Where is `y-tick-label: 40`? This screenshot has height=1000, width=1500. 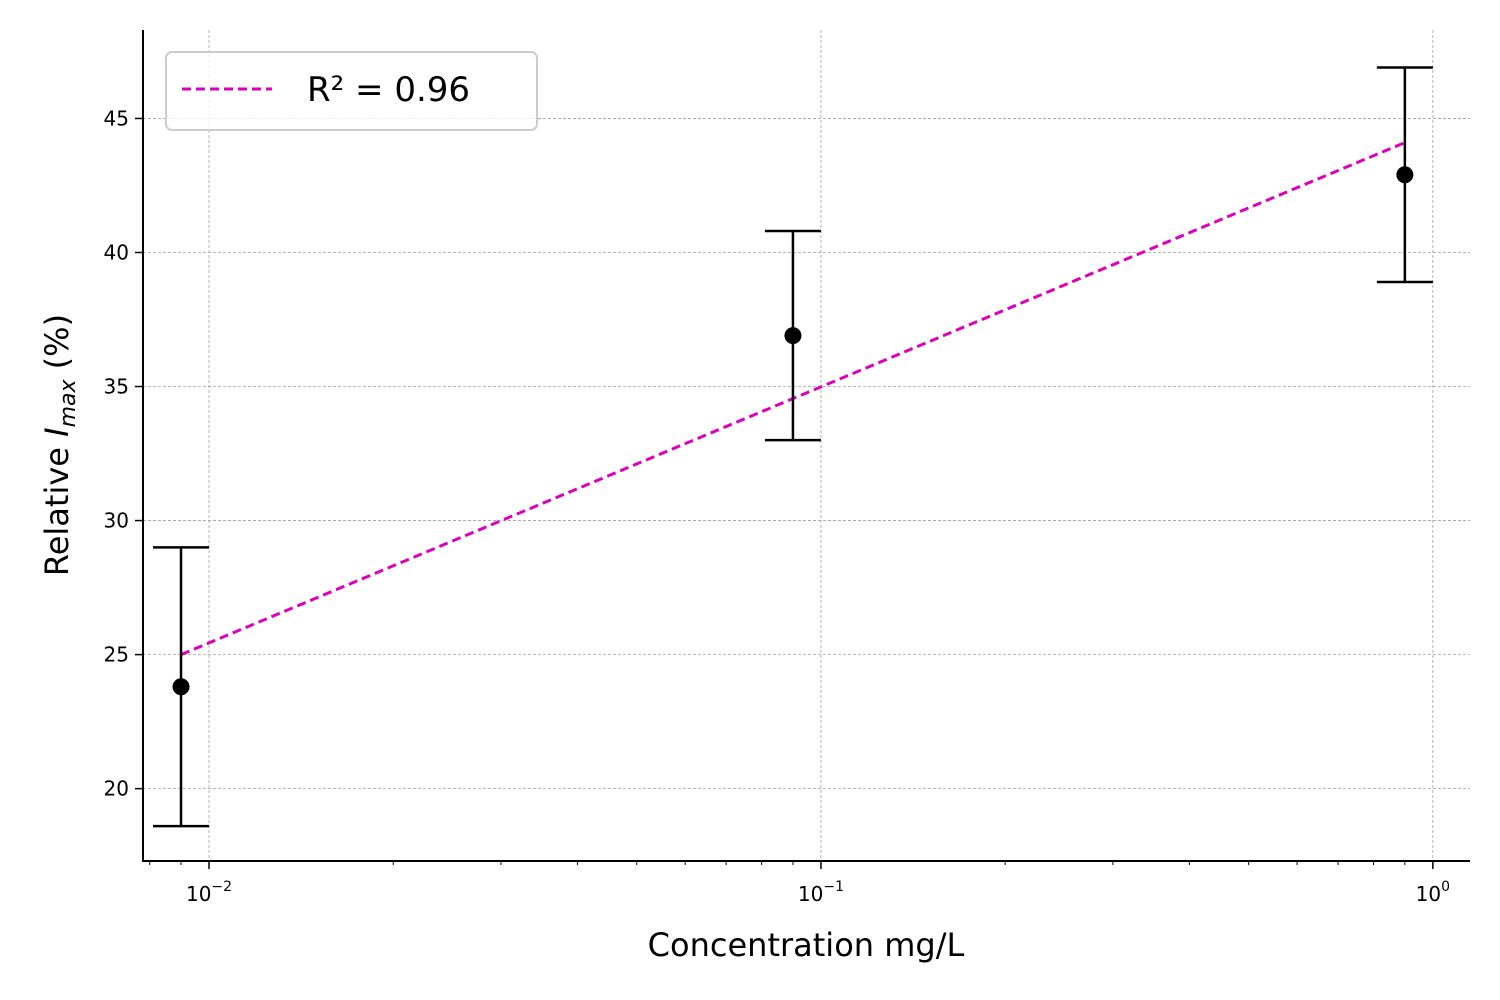 y-tick-label: 40 is located at coordinates (116, 252).